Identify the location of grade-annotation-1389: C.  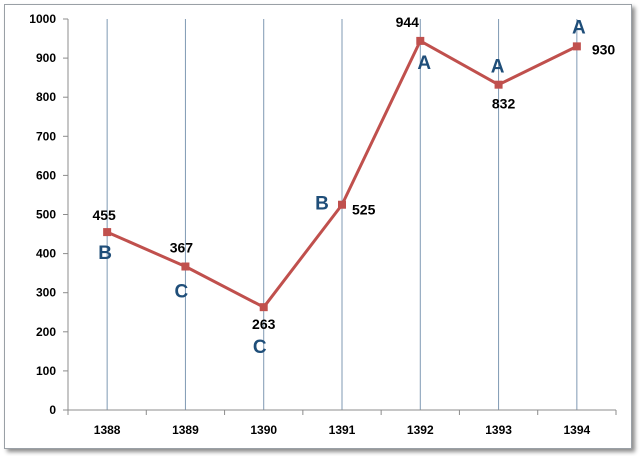
(182, 292).